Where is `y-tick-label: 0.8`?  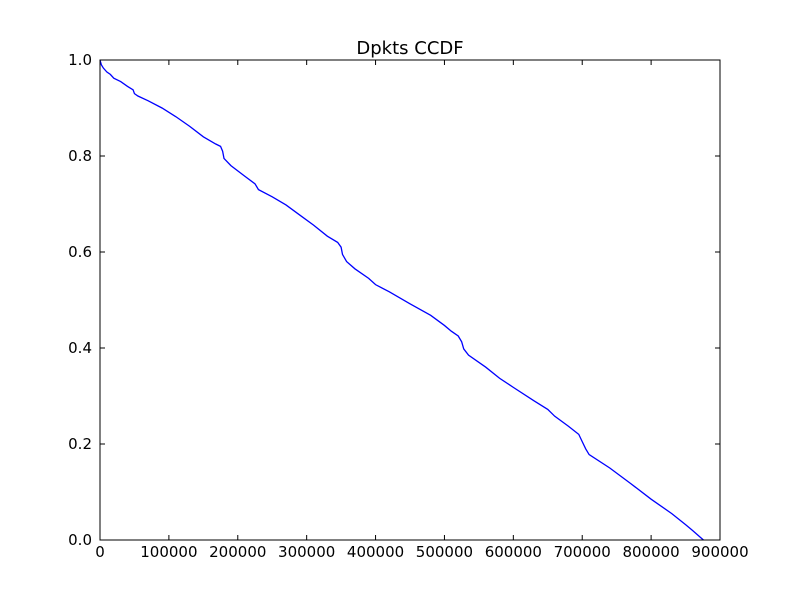
y-tick-label: 0.8 is located at coordinates (80, 156).